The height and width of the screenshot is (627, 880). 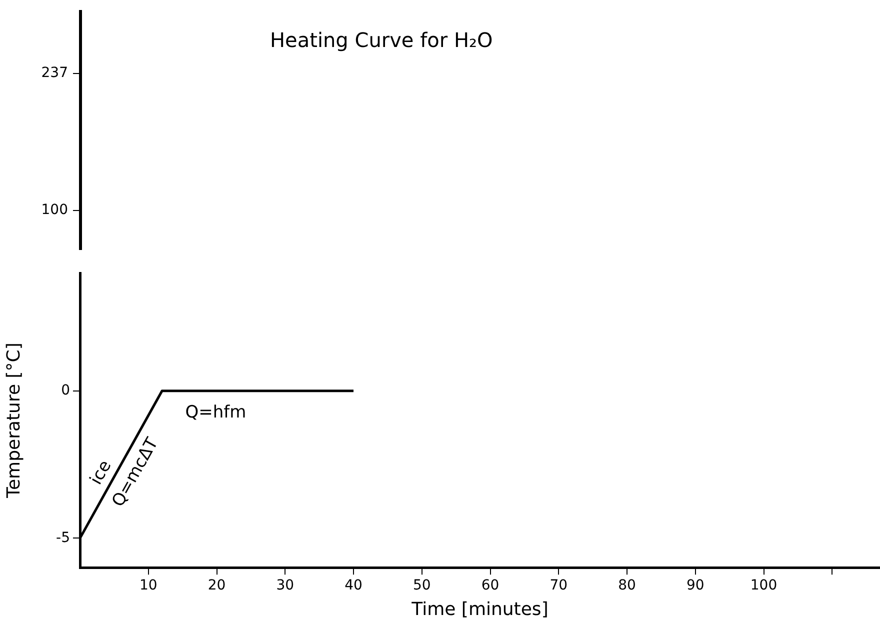 I want to click on x-tick-label: 50, so click(x=421, y=586).